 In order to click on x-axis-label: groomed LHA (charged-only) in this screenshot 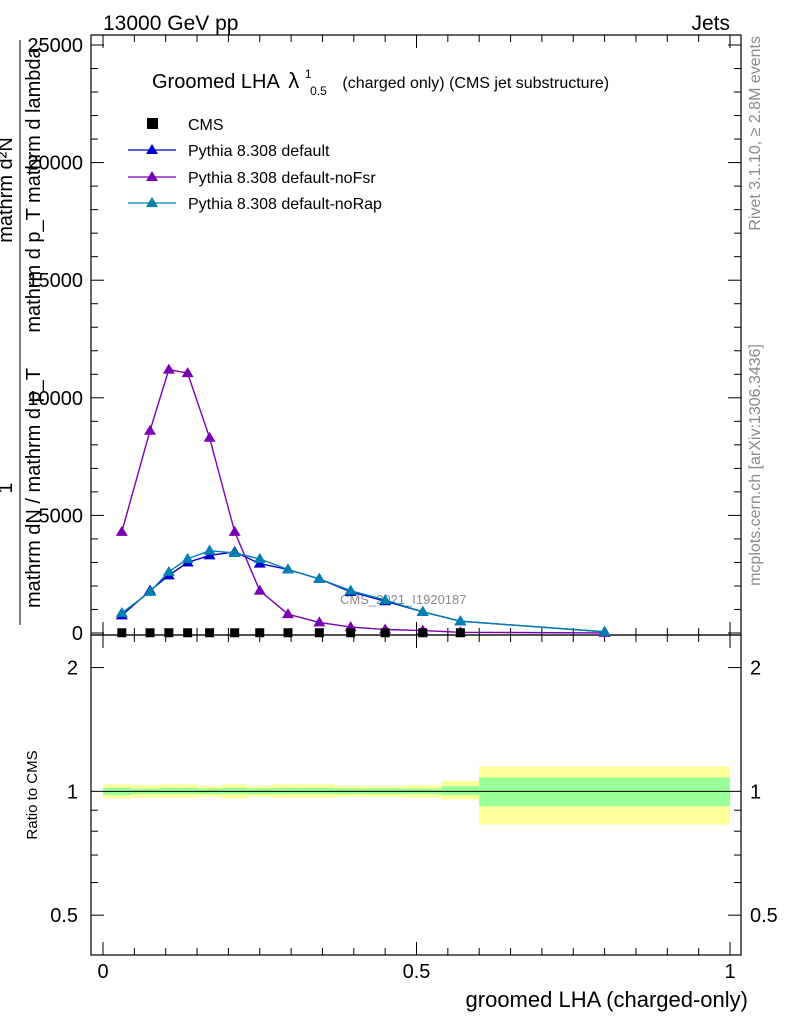, I will do `click(607, 999)`.